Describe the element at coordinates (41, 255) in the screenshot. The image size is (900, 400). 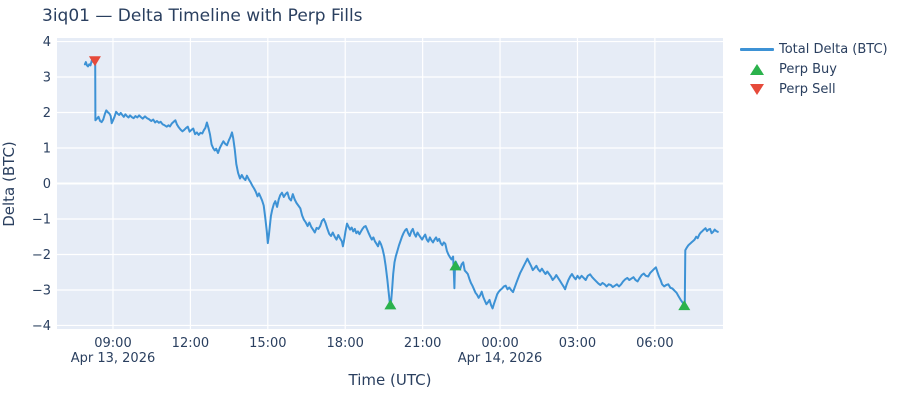
I see `y-tick-label: −2` at that location.